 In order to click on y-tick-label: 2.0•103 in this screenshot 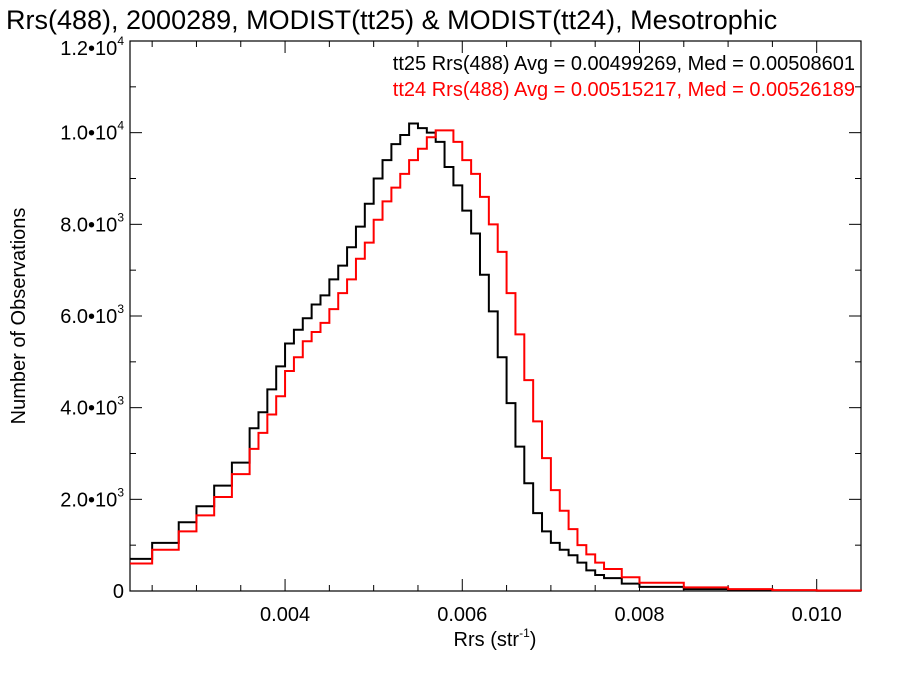, I will do `click(92, 498)`.